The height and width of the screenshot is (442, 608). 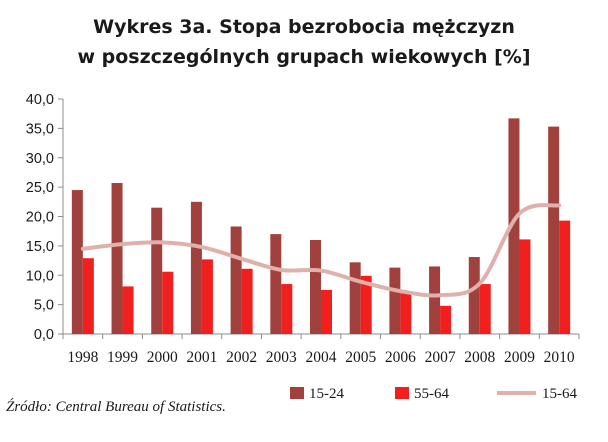 What do you see at coordinates (315, 287) in the screenshot?
I see `bar-15-24-2004` at bounding box center [315, 287].